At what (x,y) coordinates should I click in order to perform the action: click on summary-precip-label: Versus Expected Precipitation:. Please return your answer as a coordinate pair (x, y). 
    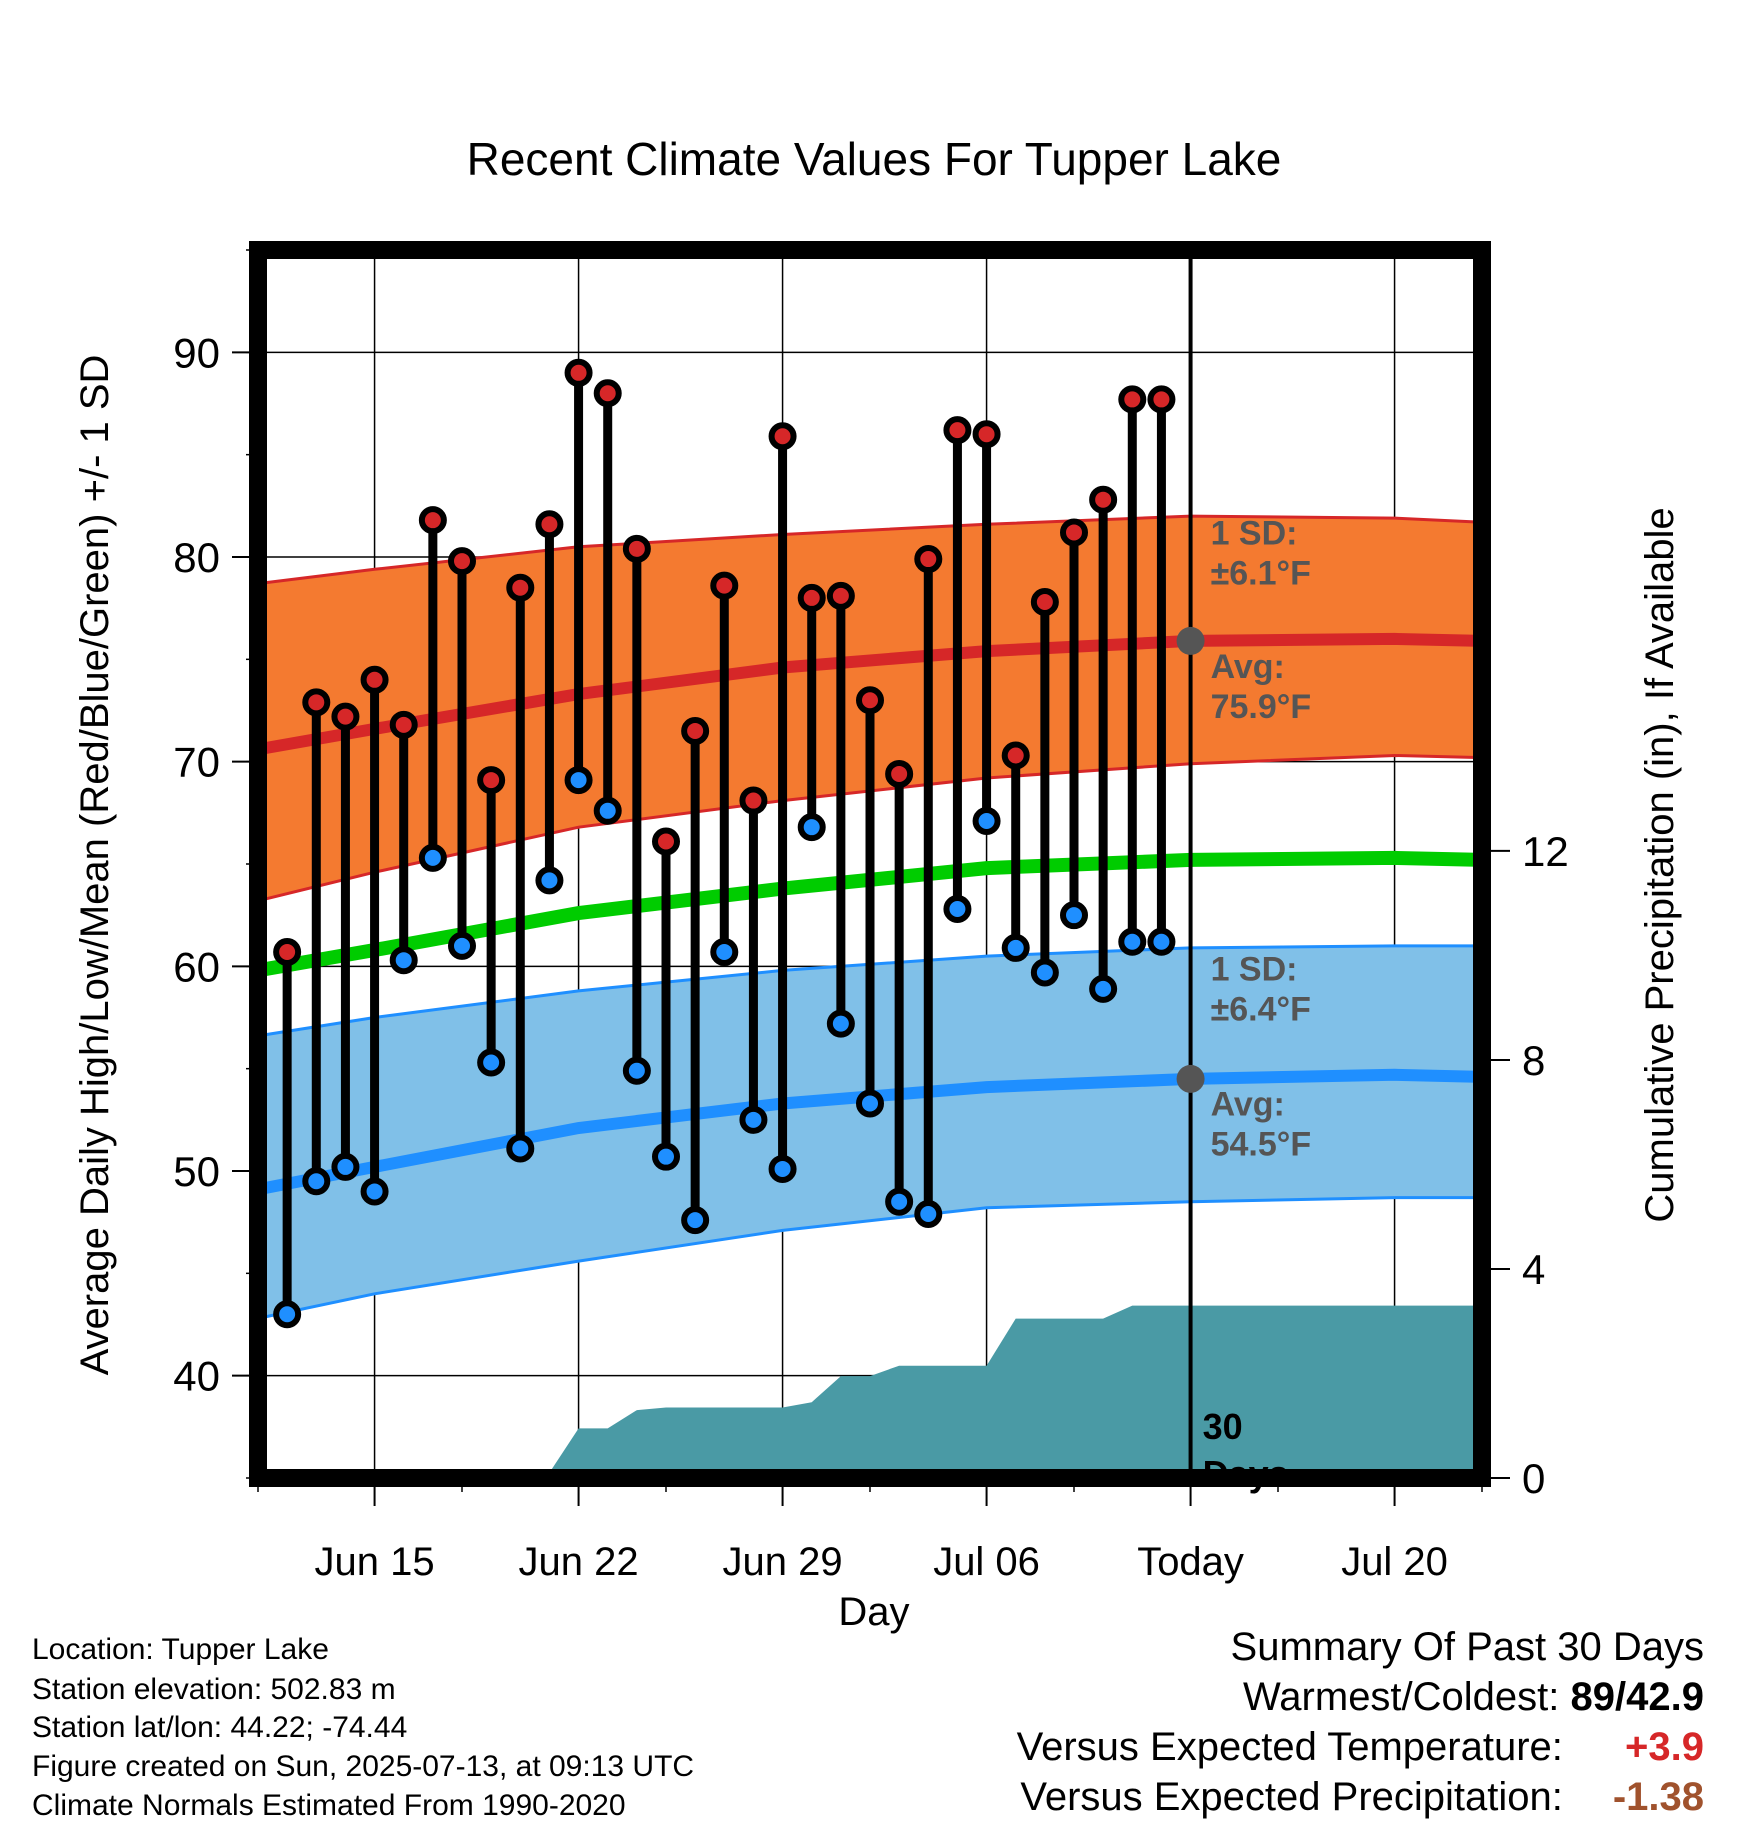
    Looking at the image, I should click on (1291, 1797).